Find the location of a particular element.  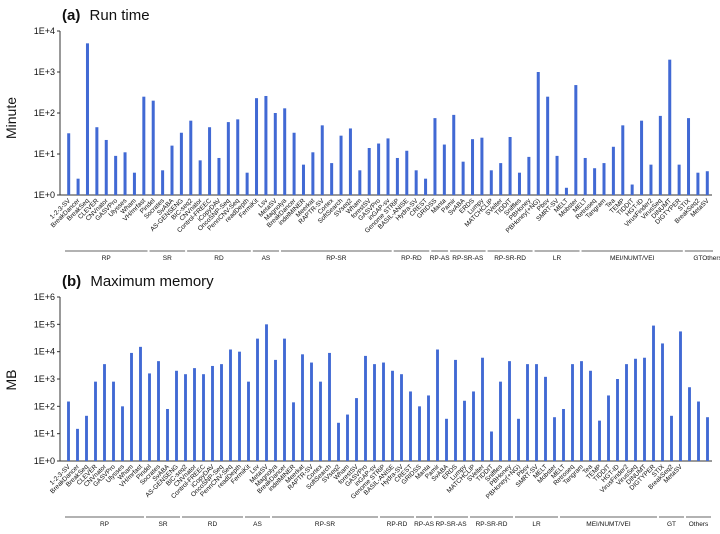

group-label: RP-SR-AS is located at coordinates (451, 524).